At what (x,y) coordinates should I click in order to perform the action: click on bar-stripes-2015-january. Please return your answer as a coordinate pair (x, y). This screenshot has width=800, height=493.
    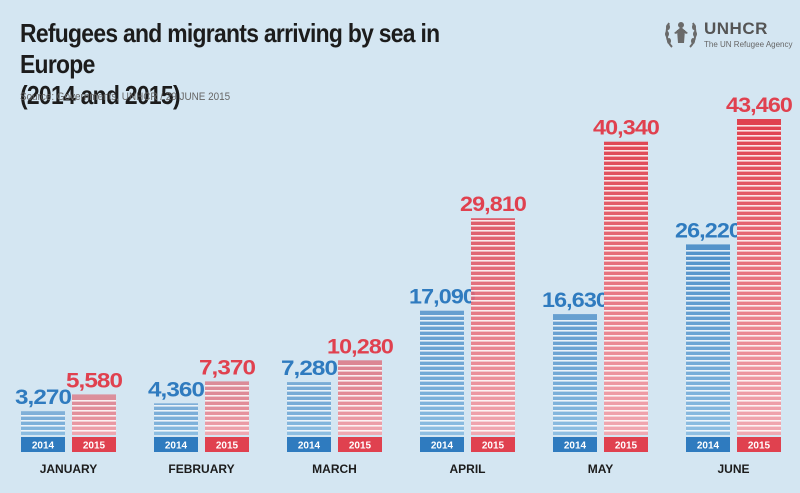
    Looking at the image, I should click on (94, 416).